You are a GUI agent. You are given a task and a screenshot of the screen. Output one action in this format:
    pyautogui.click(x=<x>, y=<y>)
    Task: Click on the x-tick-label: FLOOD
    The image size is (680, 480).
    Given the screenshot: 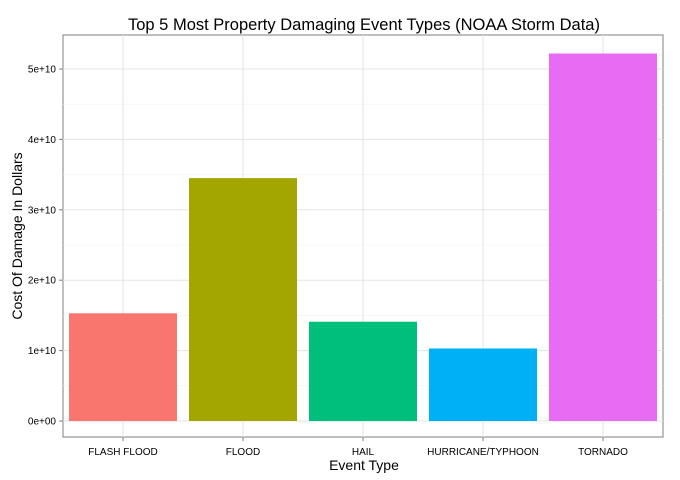 What is the action you would take?
    pyautogui.click(x=243, y=452)
    